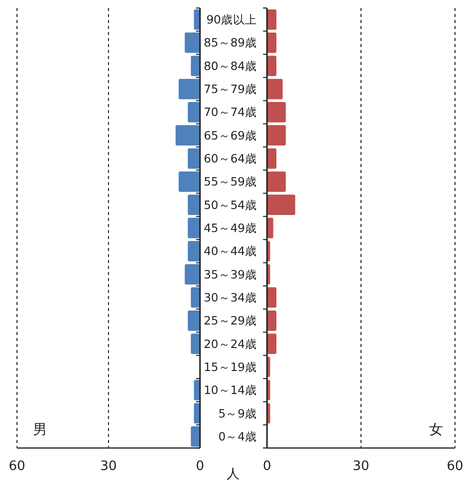 This screenshot has width=472, height=484. I want to click on y-tick-label: 45～49歳, so click(230, 228).